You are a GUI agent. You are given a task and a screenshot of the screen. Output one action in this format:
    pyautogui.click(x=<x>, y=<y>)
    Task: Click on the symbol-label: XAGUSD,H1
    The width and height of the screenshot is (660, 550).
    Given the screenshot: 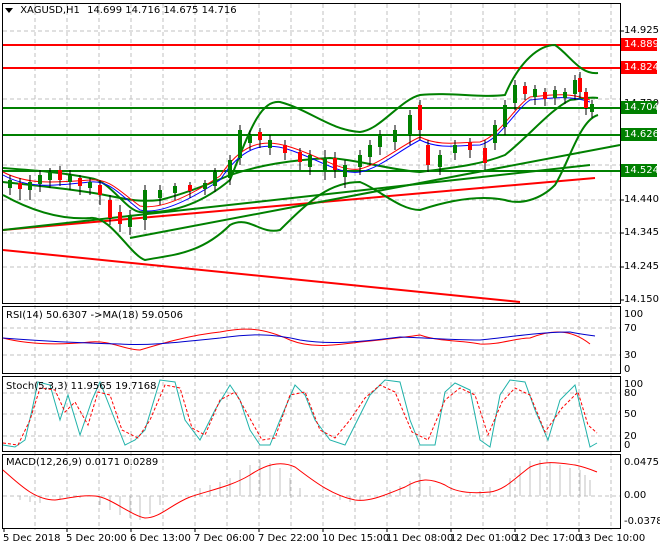 What is the action you would take?
    pyautogui.click(x=50, y=10)
    